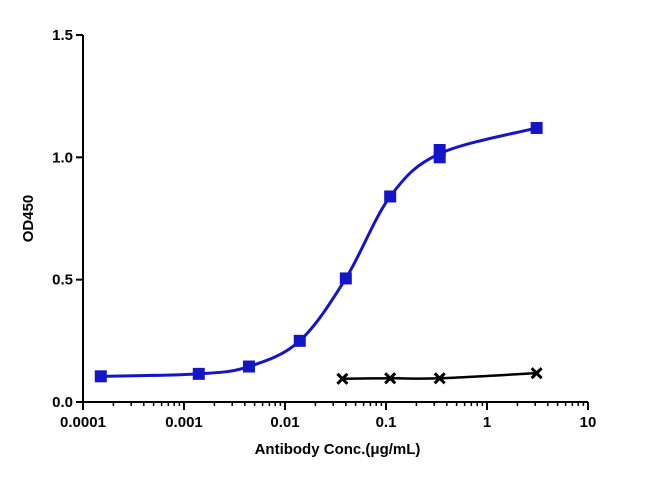 The image size is (650, 481). Describe the element at coordinates (338, 449) in the screenshot. I see `x-axis-title: Antibody Conc.(μg/mL)` at that location.